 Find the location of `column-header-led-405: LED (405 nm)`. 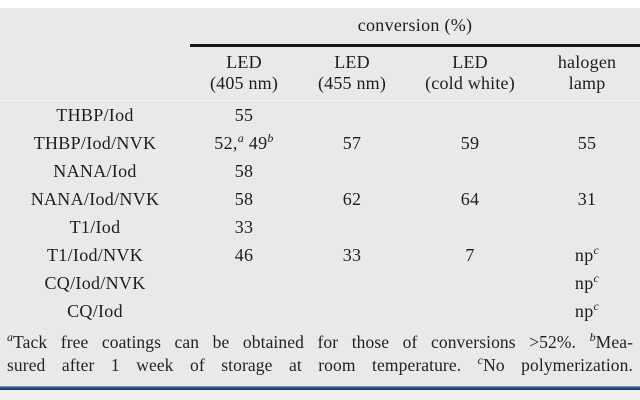

column-header-led-405: LED (405 nm) is located at coordinates (244, 73).